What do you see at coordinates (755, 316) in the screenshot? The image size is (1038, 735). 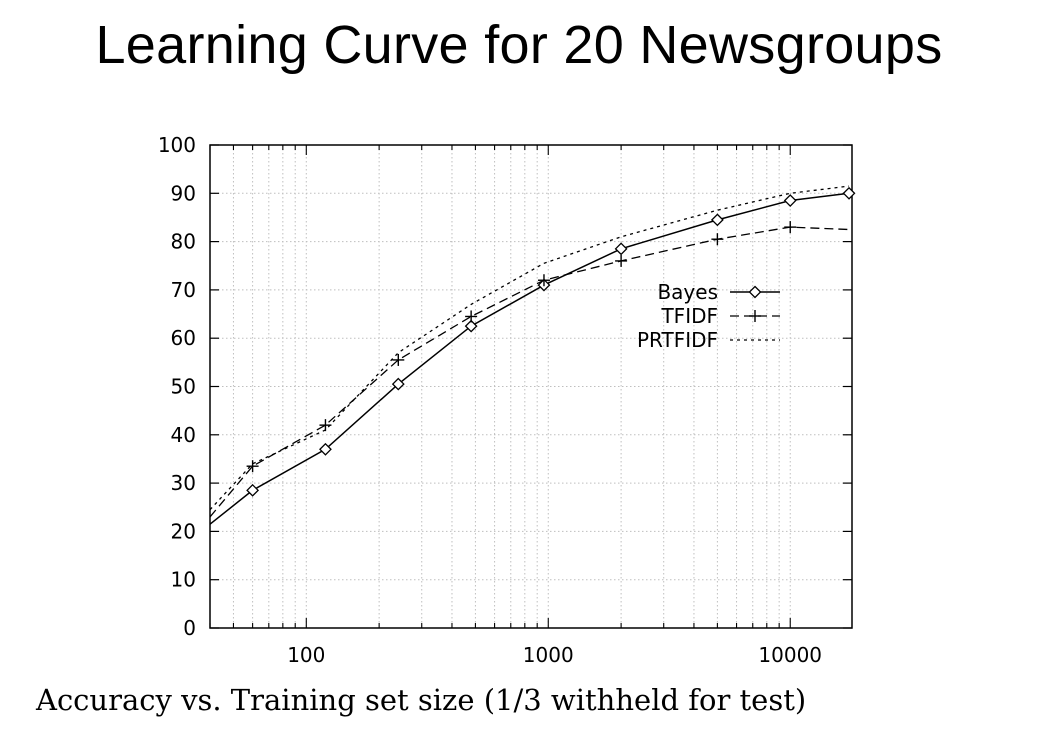 I see `legend-marker-tfidf` at bounding box center [755, 316].